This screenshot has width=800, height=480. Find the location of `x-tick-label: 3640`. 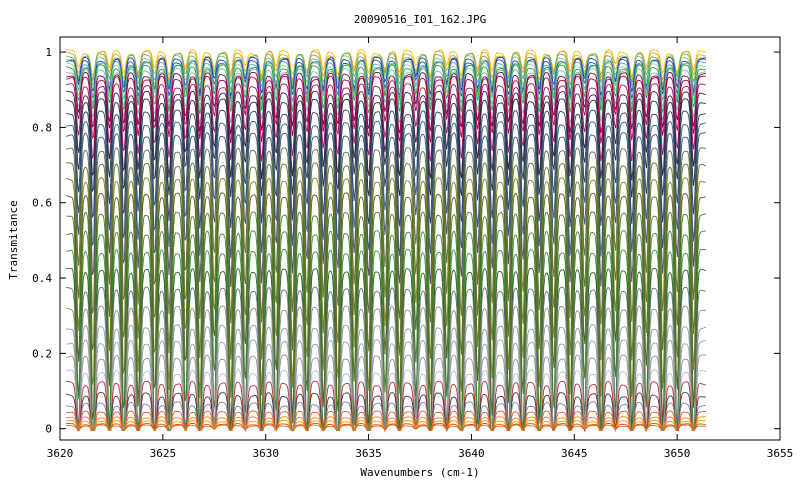

x-tick-label: 3640 is located at coordinates (471, 453).